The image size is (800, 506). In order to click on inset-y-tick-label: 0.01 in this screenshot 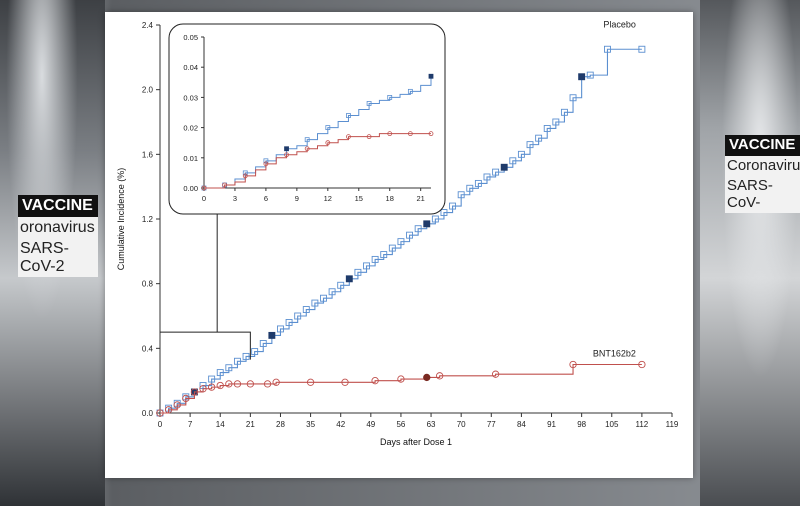, I will do `click(190, 158)`.